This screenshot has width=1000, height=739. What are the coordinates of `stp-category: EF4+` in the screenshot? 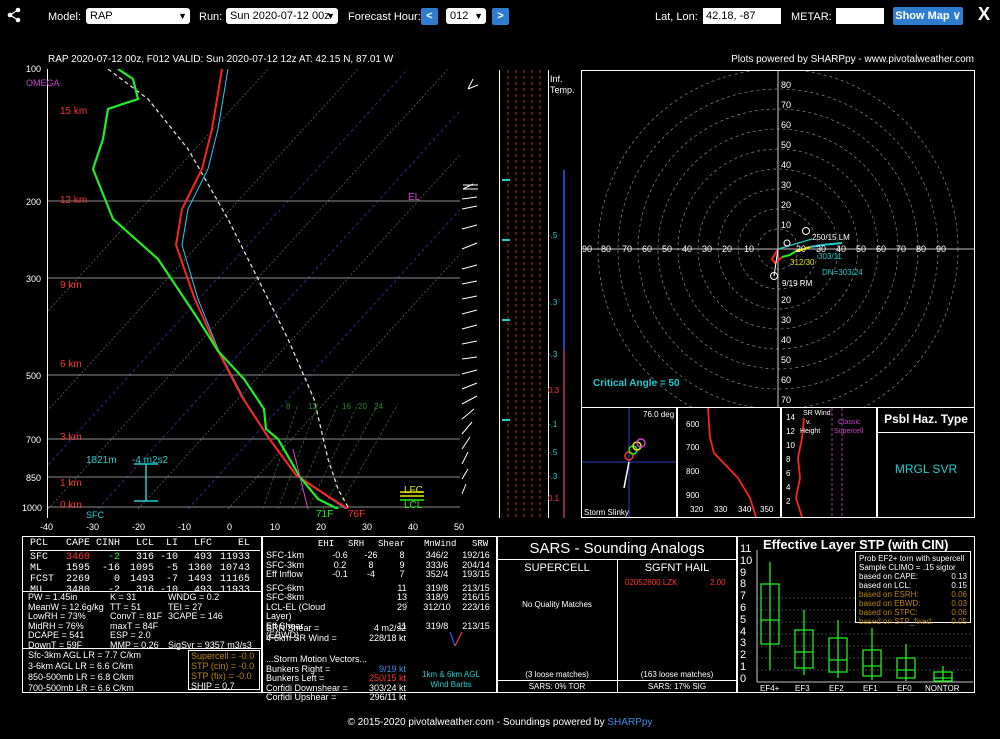 It's located at (770, 688).